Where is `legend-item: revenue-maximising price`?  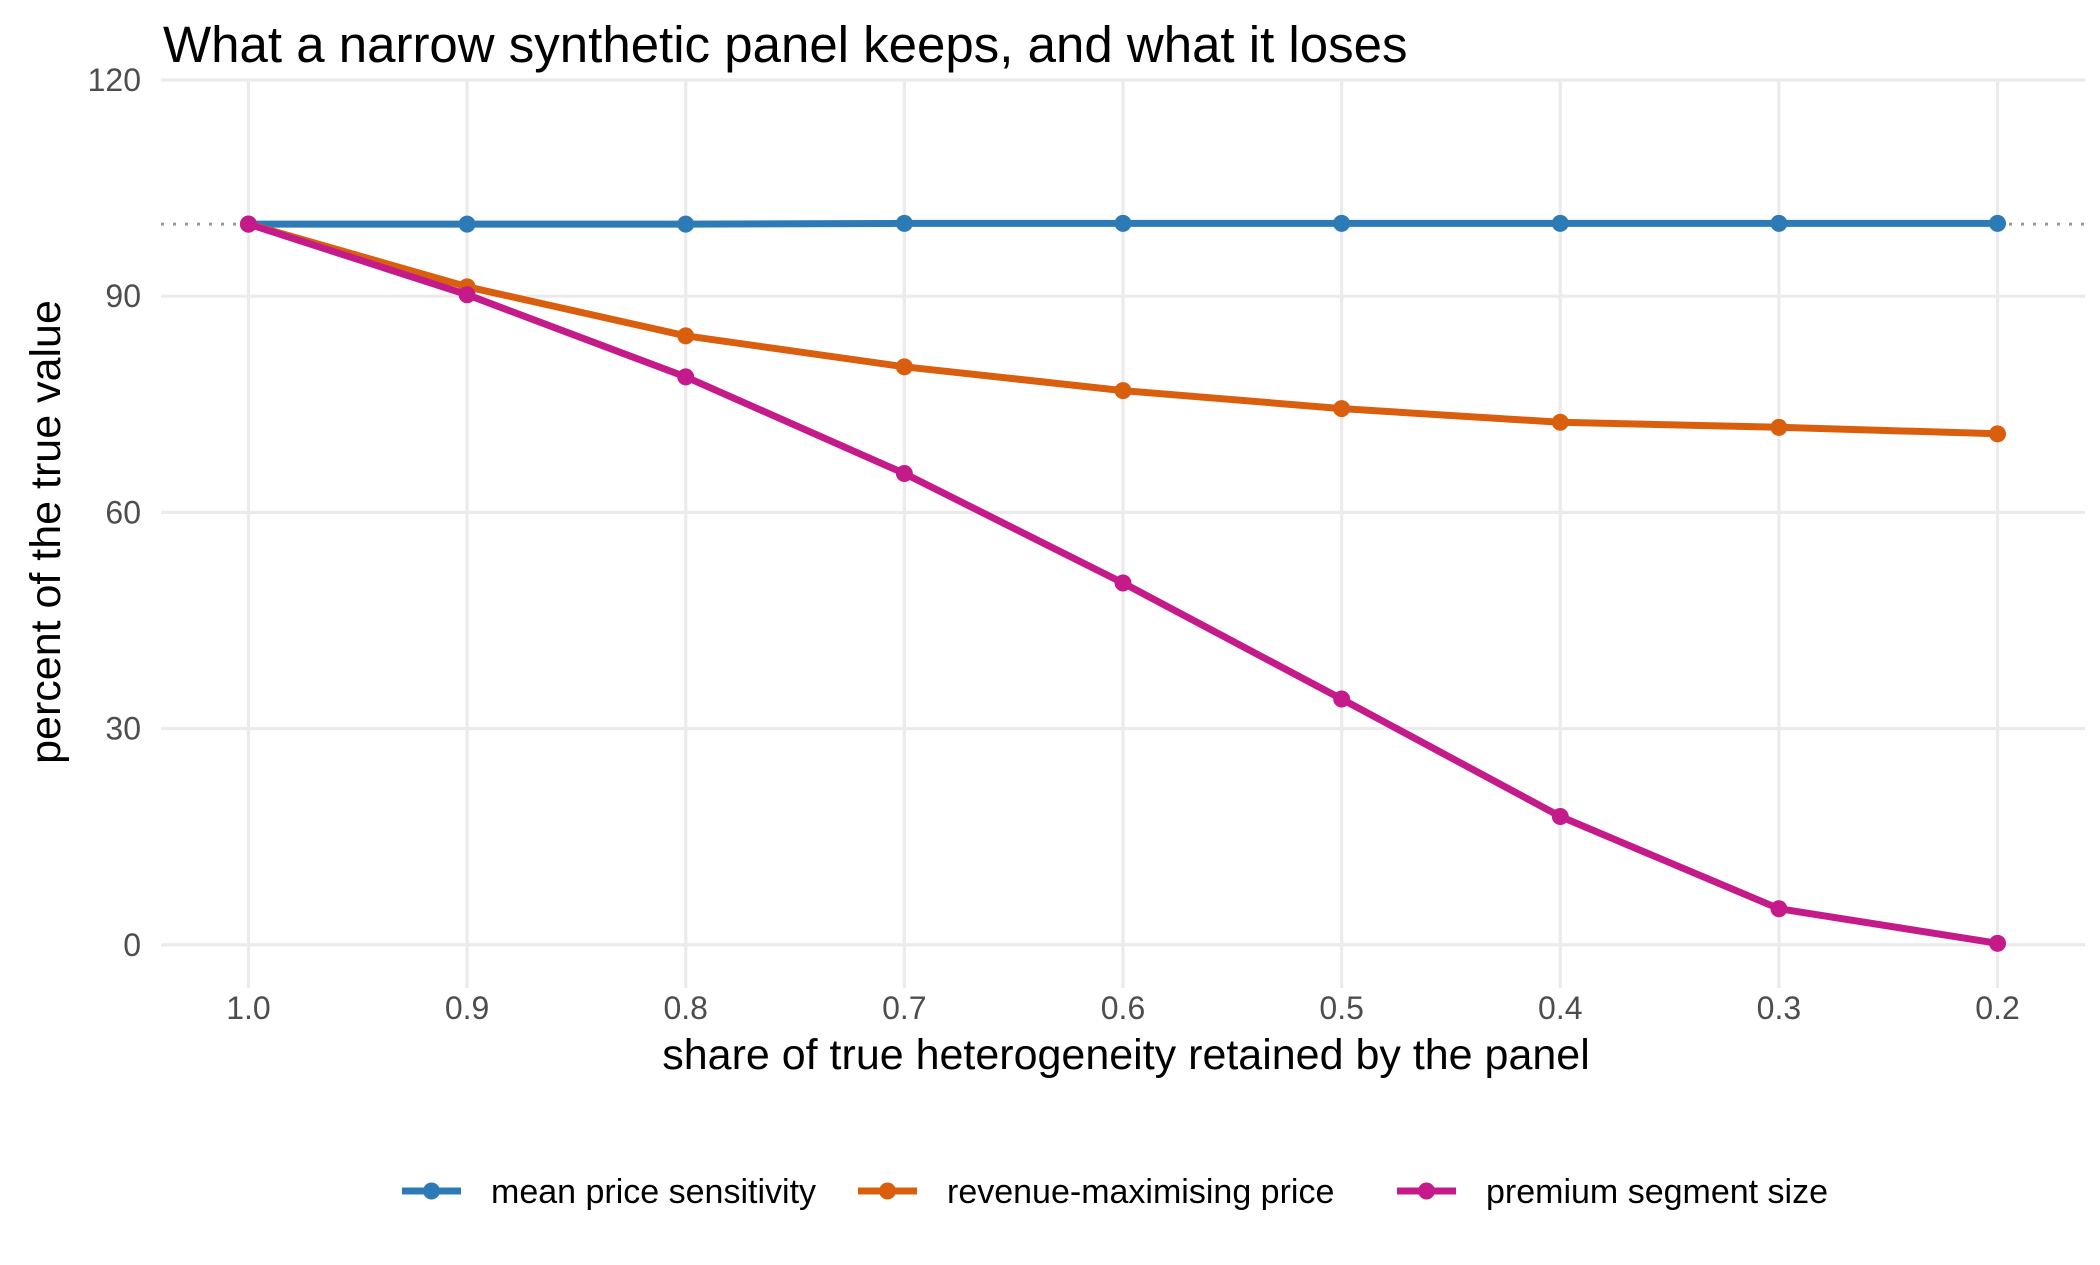 legend-item: revenue-maximising price is located at coordinates (1096, 1192).